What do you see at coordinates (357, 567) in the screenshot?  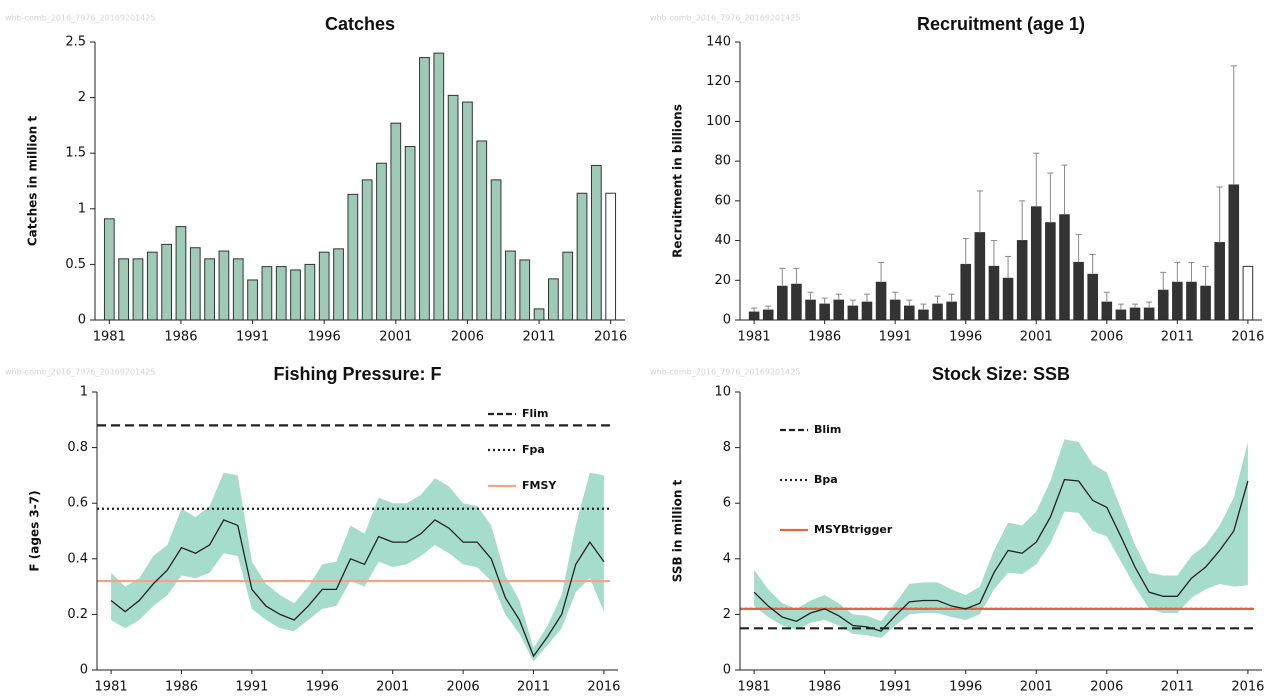 I see `confidence-band` at bounding box center [357, 567].